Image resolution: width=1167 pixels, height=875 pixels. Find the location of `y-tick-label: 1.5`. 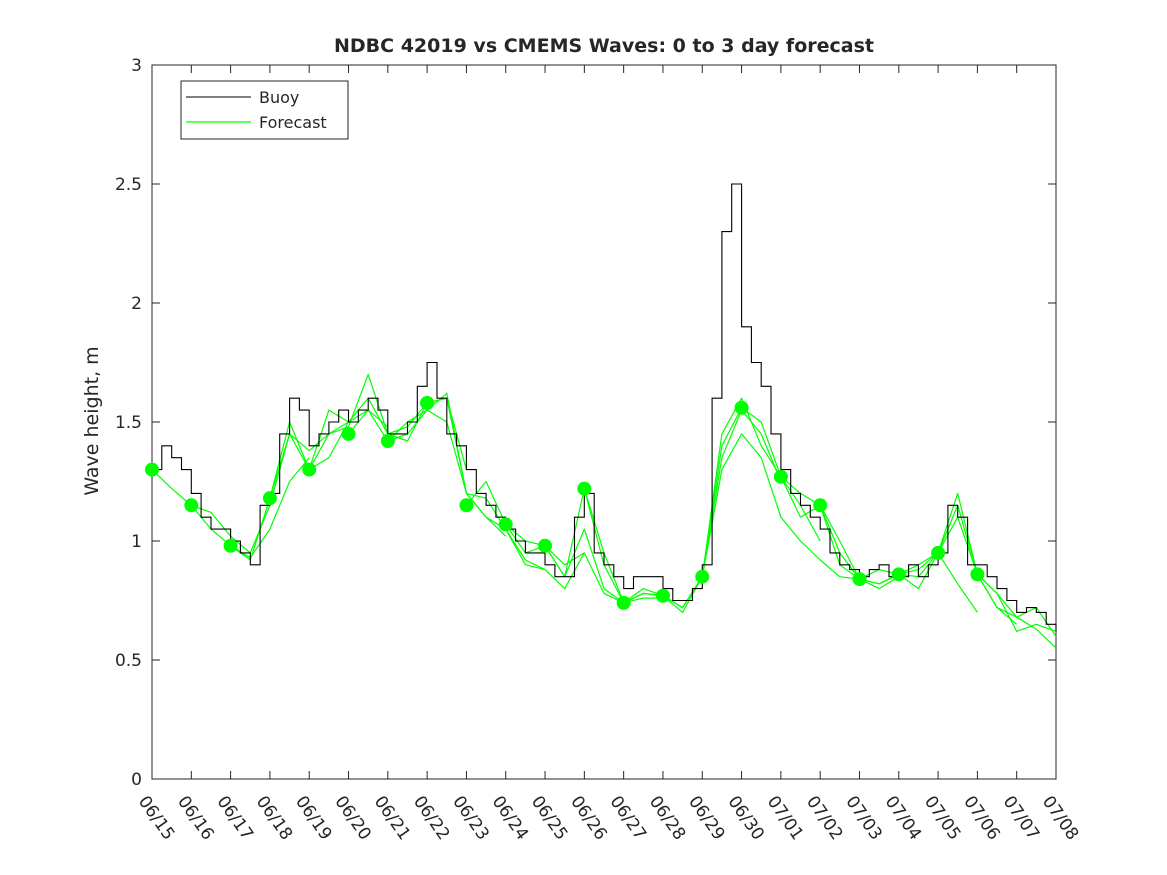

y-tick-label: 1.5 is located at coordinates (128, 423).